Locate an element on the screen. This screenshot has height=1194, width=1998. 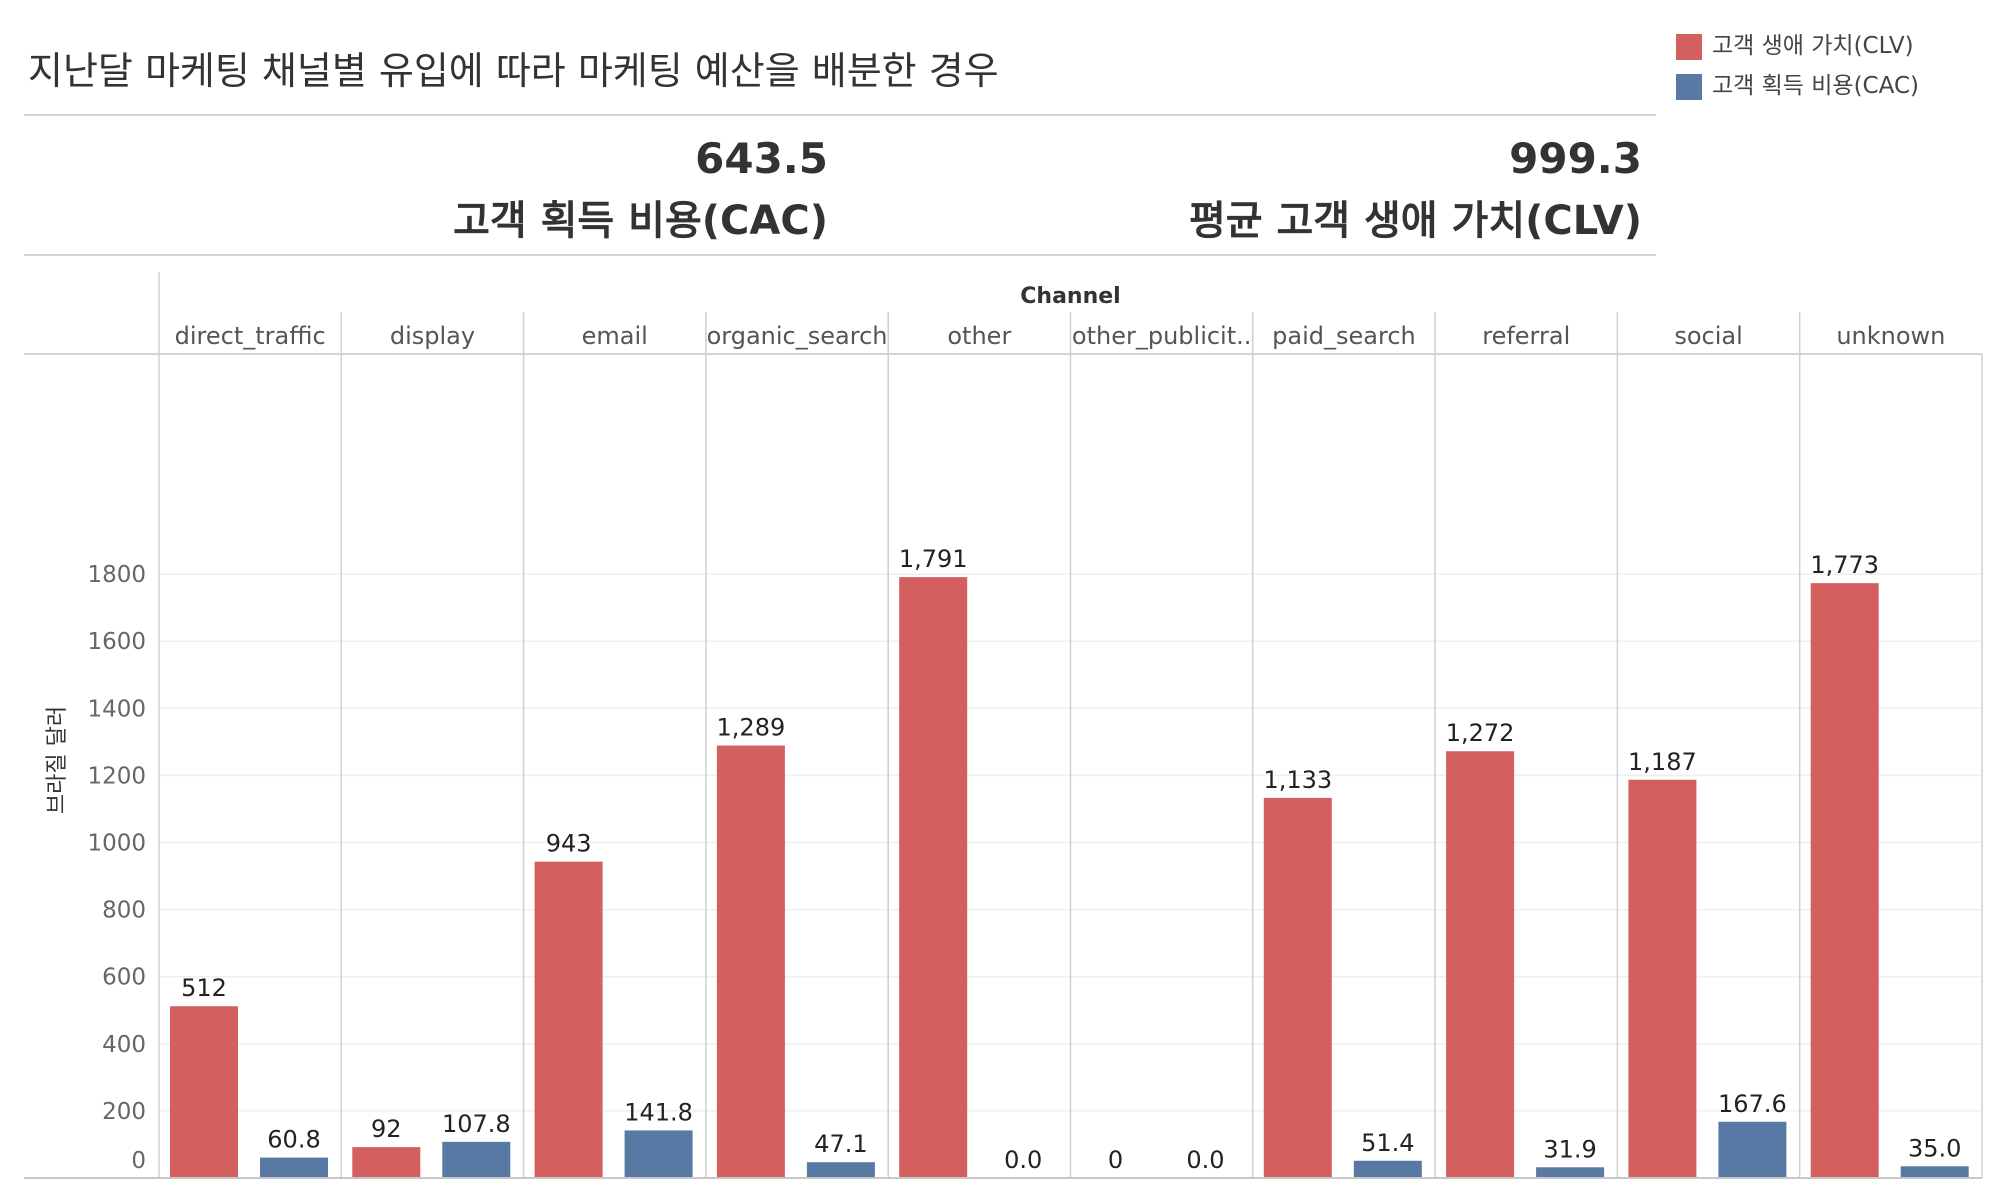
data-label: 512 is located at coordinates (204, 988).